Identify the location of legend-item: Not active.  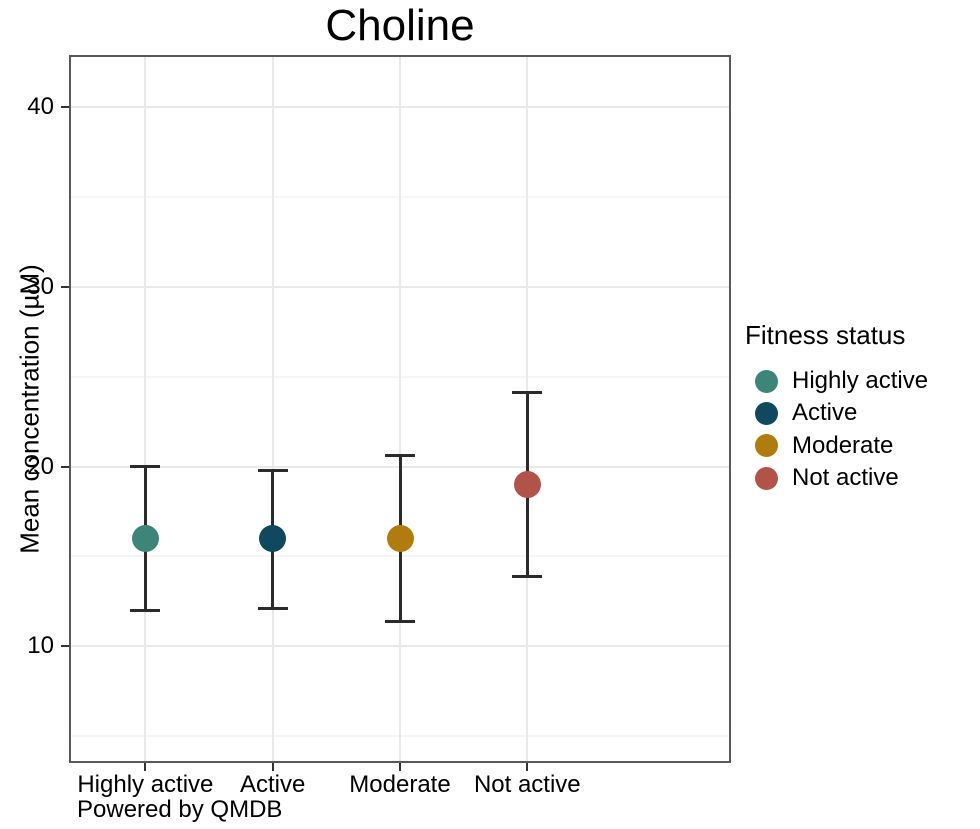
(861, 478).